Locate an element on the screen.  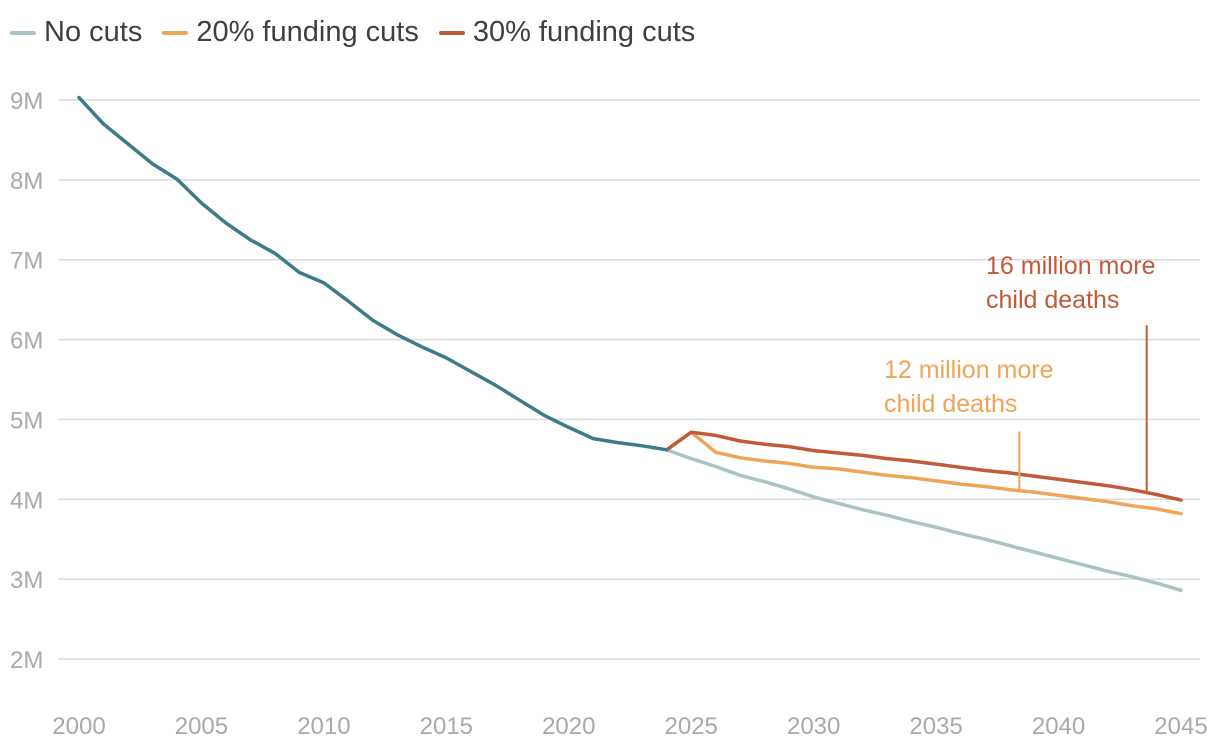
y-tick-label: 2M is located at coordinates (26, 660).